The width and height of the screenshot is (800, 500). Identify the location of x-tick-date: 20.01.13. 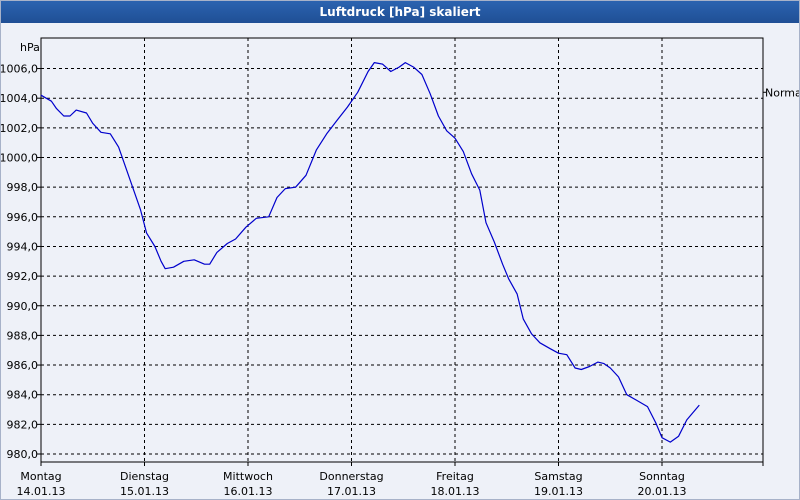
(662, 491).